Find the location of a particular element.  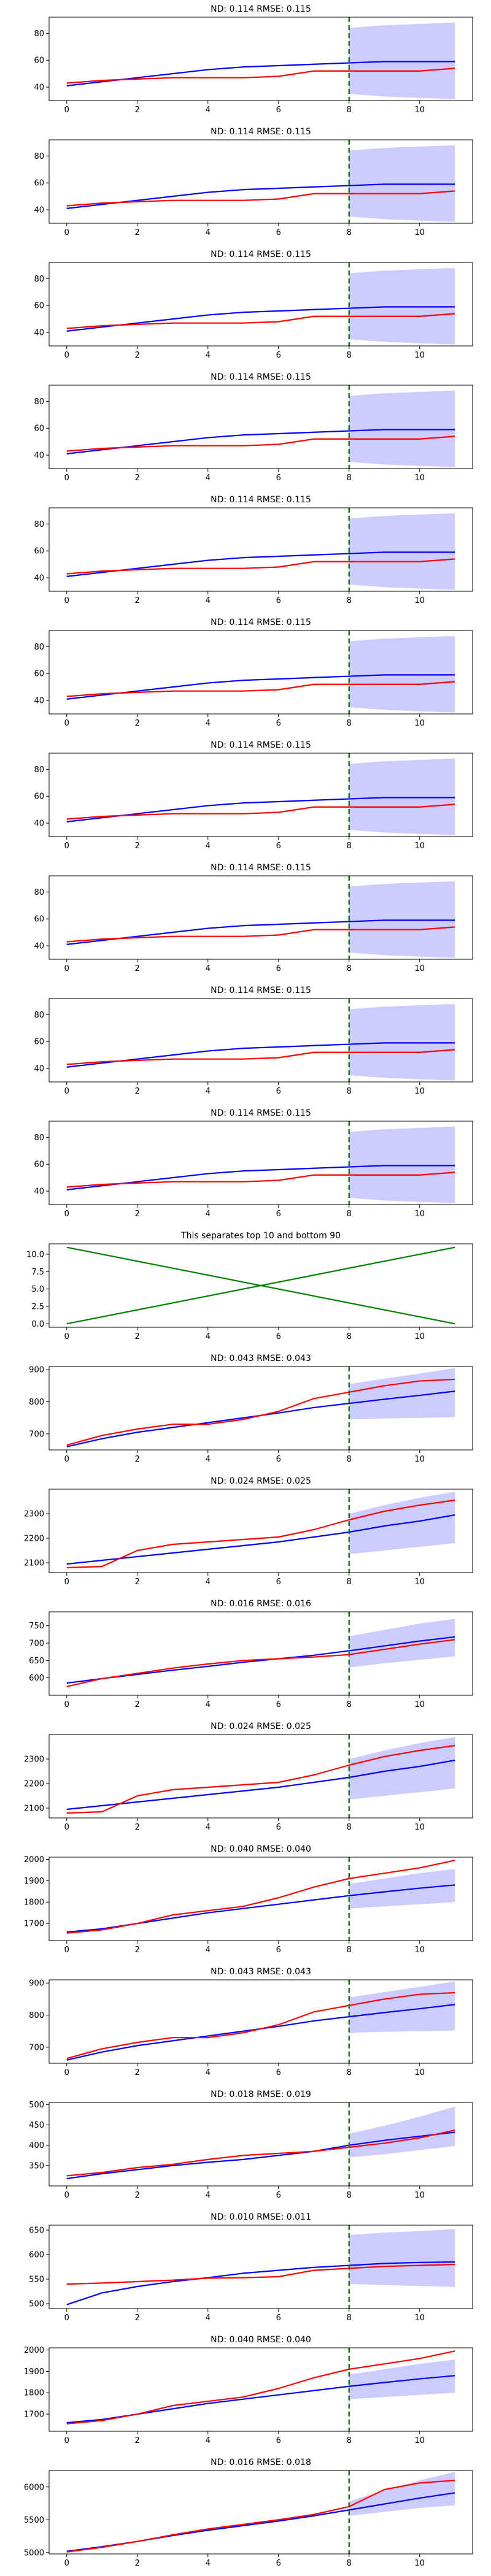

chart-svg: ND: 0.016 RMSE: 0.018 0 2 4 6 8 10 5000 5500 6000 is located at coordinates (249, 2513).